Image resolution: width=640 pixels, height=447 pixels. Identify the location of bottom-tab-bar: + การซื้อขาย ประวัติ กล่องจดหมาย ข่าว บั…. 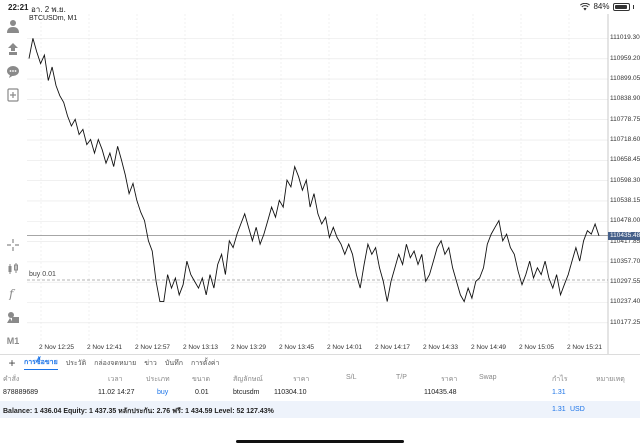
(320, 362).